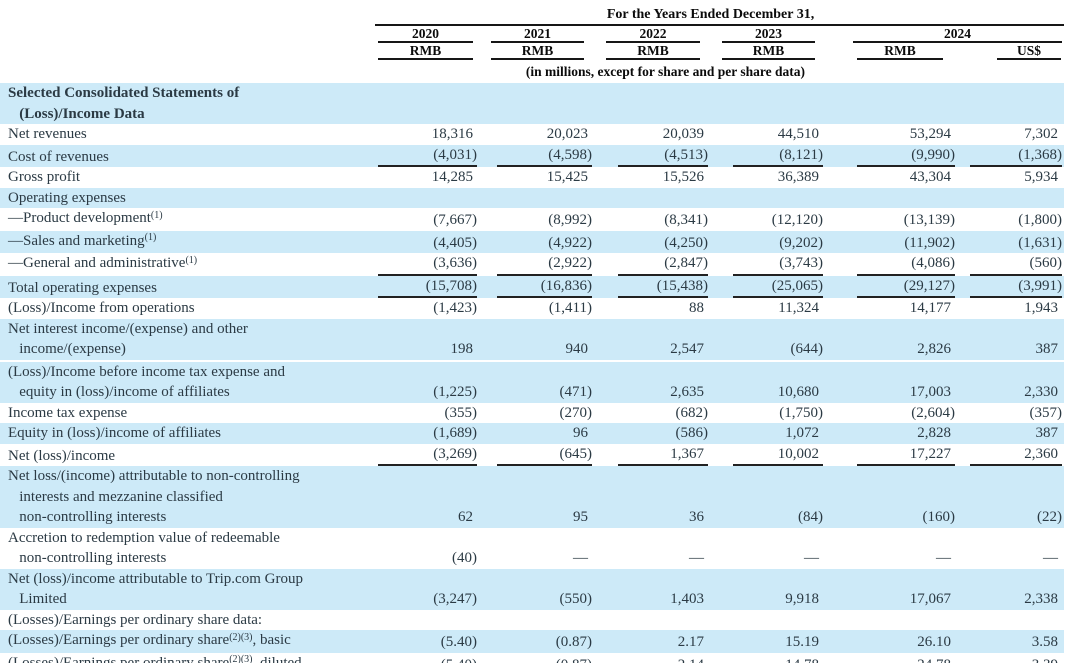 This screenshot has width=1080, height=663. What do you see at coordinates (534, 241) in the screenshot?
I see `value-cell: (4,922)` at bounding box center [534, 241].